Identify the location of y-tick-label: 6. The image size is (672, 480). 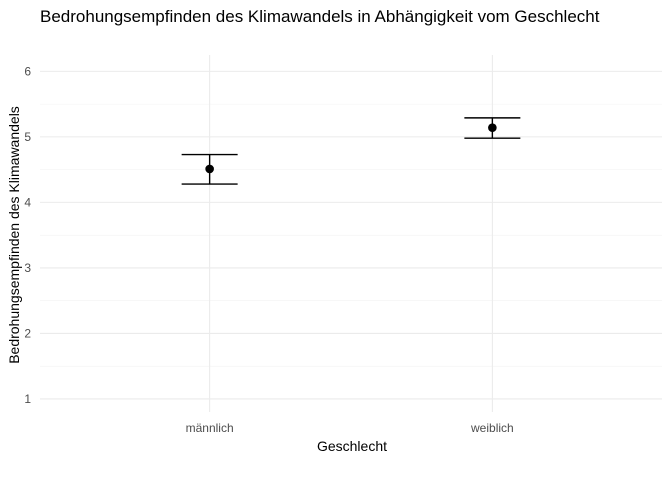
(27, 71).